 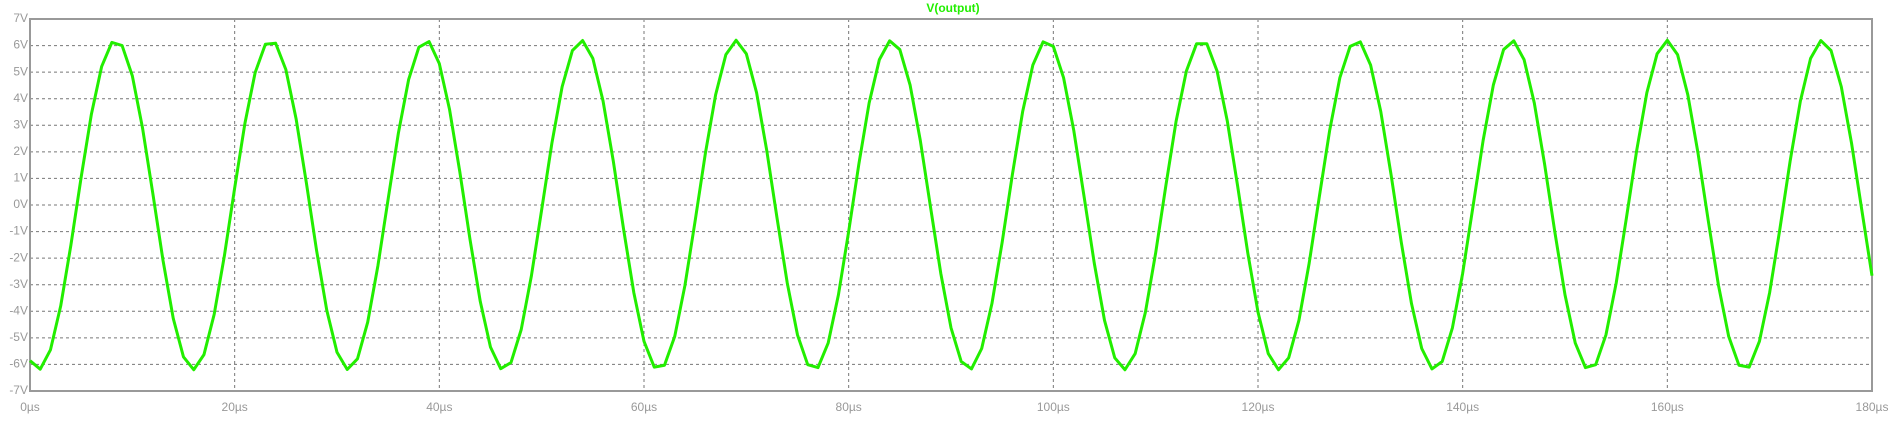 I want to click on y-tick-label: 0V, so click(x=20, y=204).